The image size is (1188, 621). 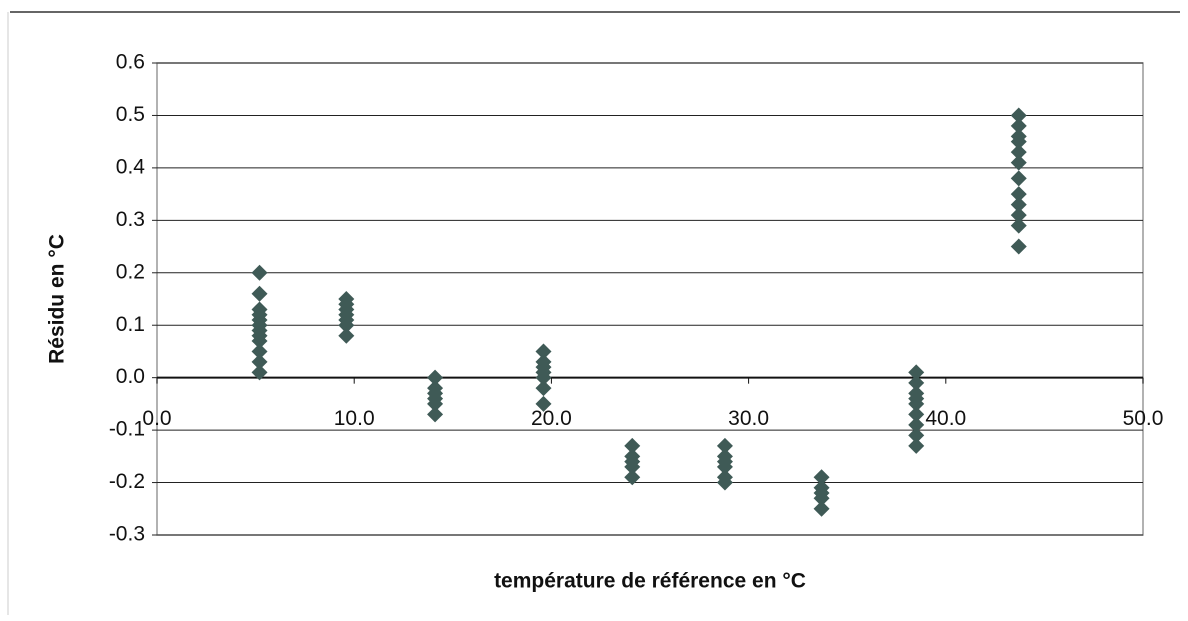 I want to click on y-axis-title: Résidu en °C, so click(x=57, y=299).